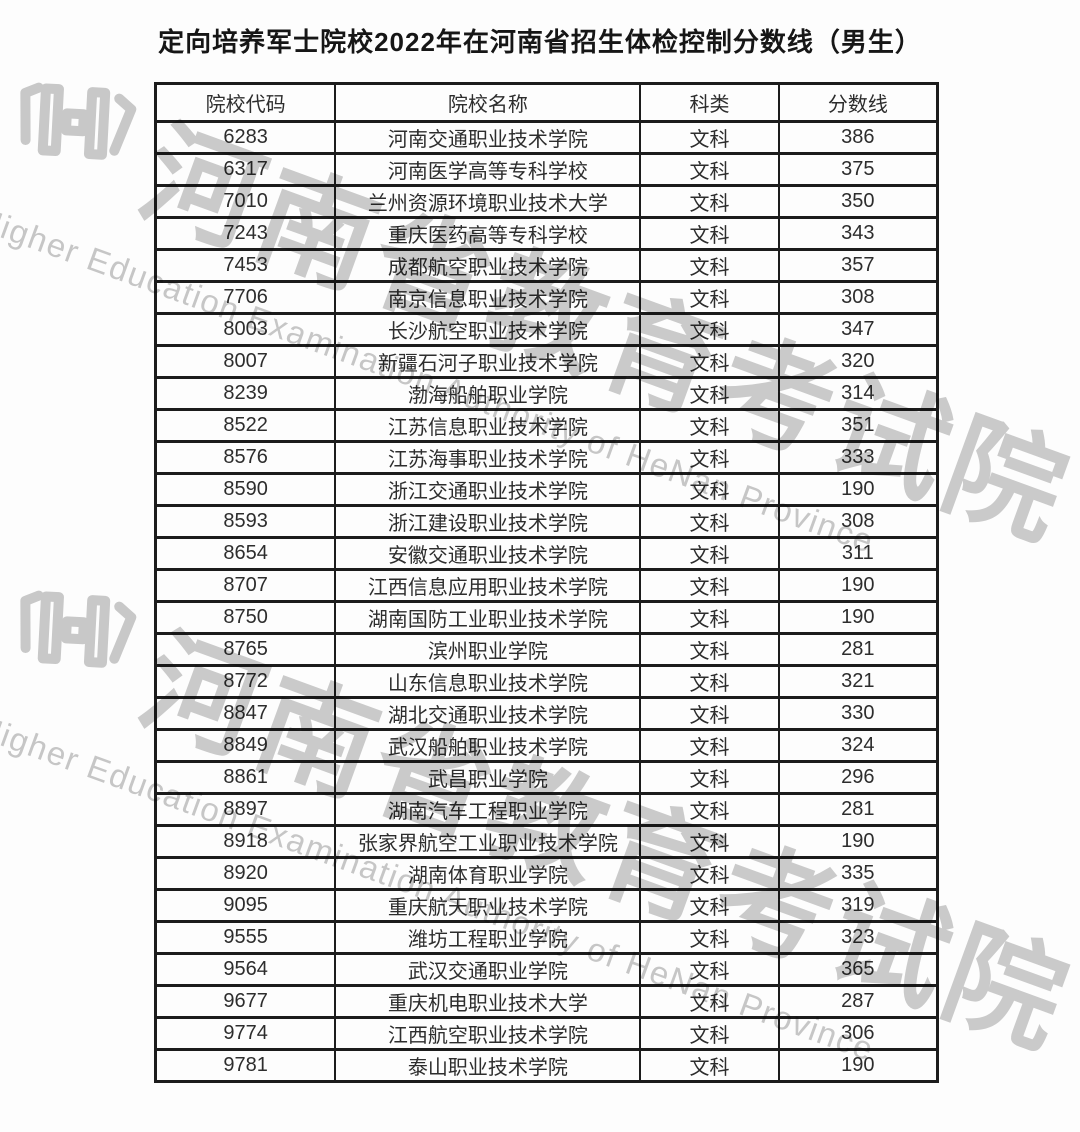  Describe the element at coordinates (488, 102) in the screenshot. I see `header-college-name: 院校名称` at that location.